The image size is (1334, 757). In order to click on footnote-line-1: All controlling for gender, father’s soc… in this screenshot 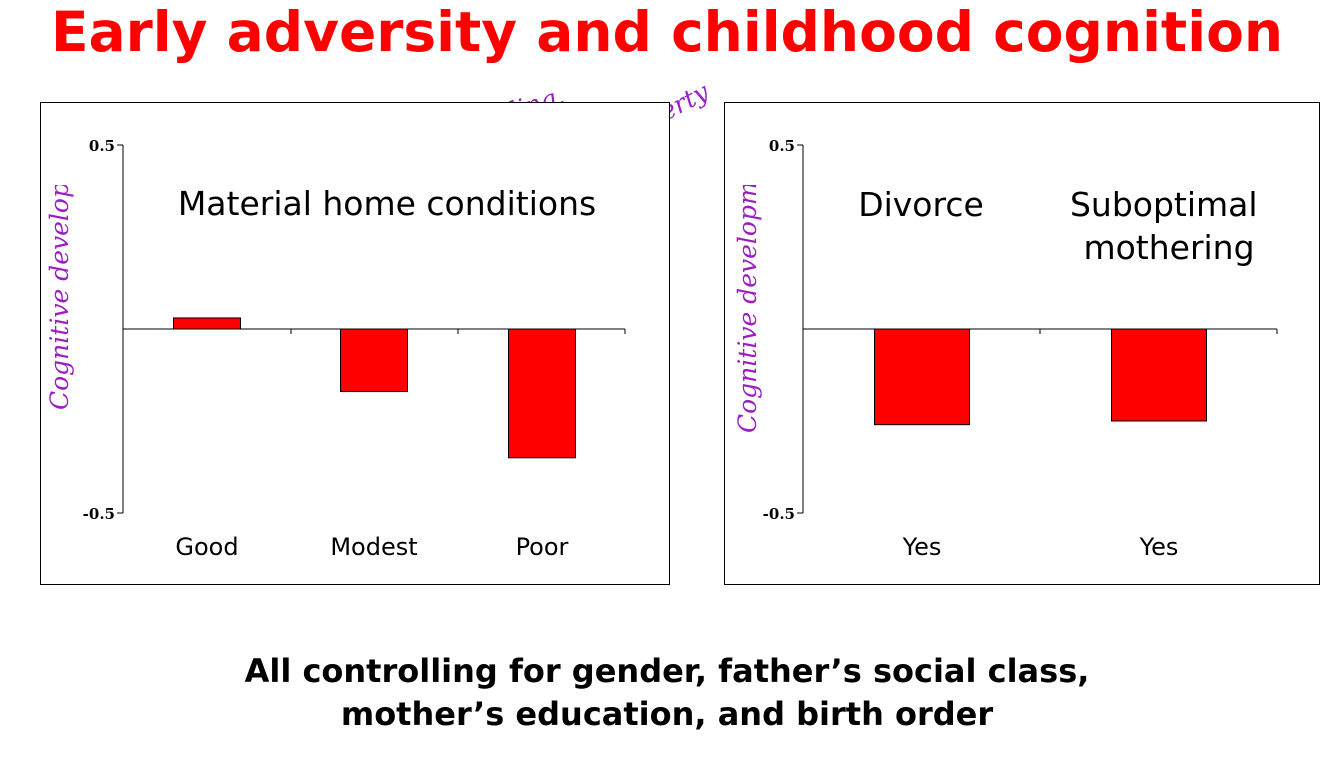, I will do `click(667, 671)`.